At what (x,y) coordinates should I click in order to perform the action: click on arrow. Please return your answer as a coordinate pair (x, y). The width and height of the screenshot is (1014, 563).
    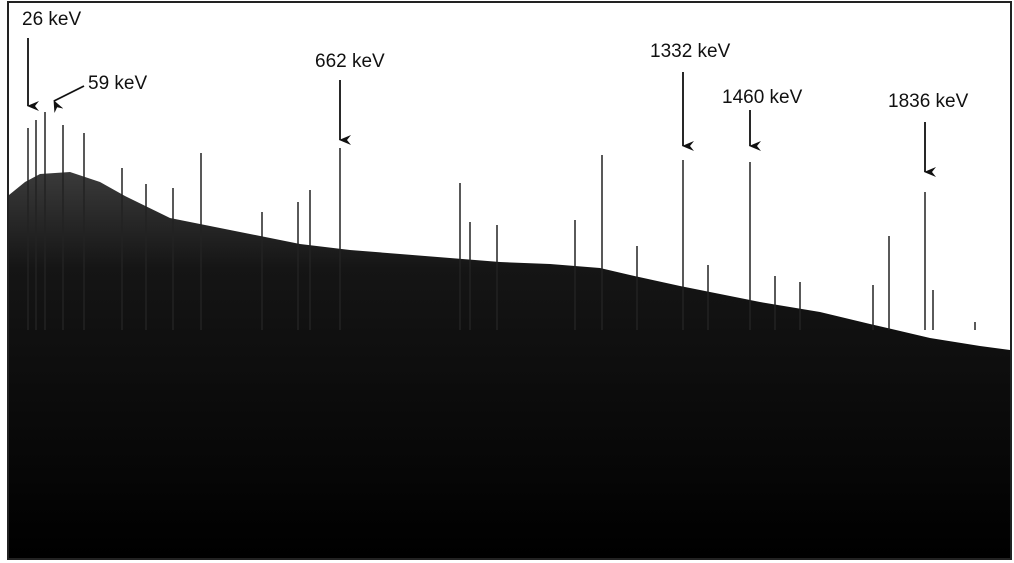
    Looking at the image, I should click on (69, 99).